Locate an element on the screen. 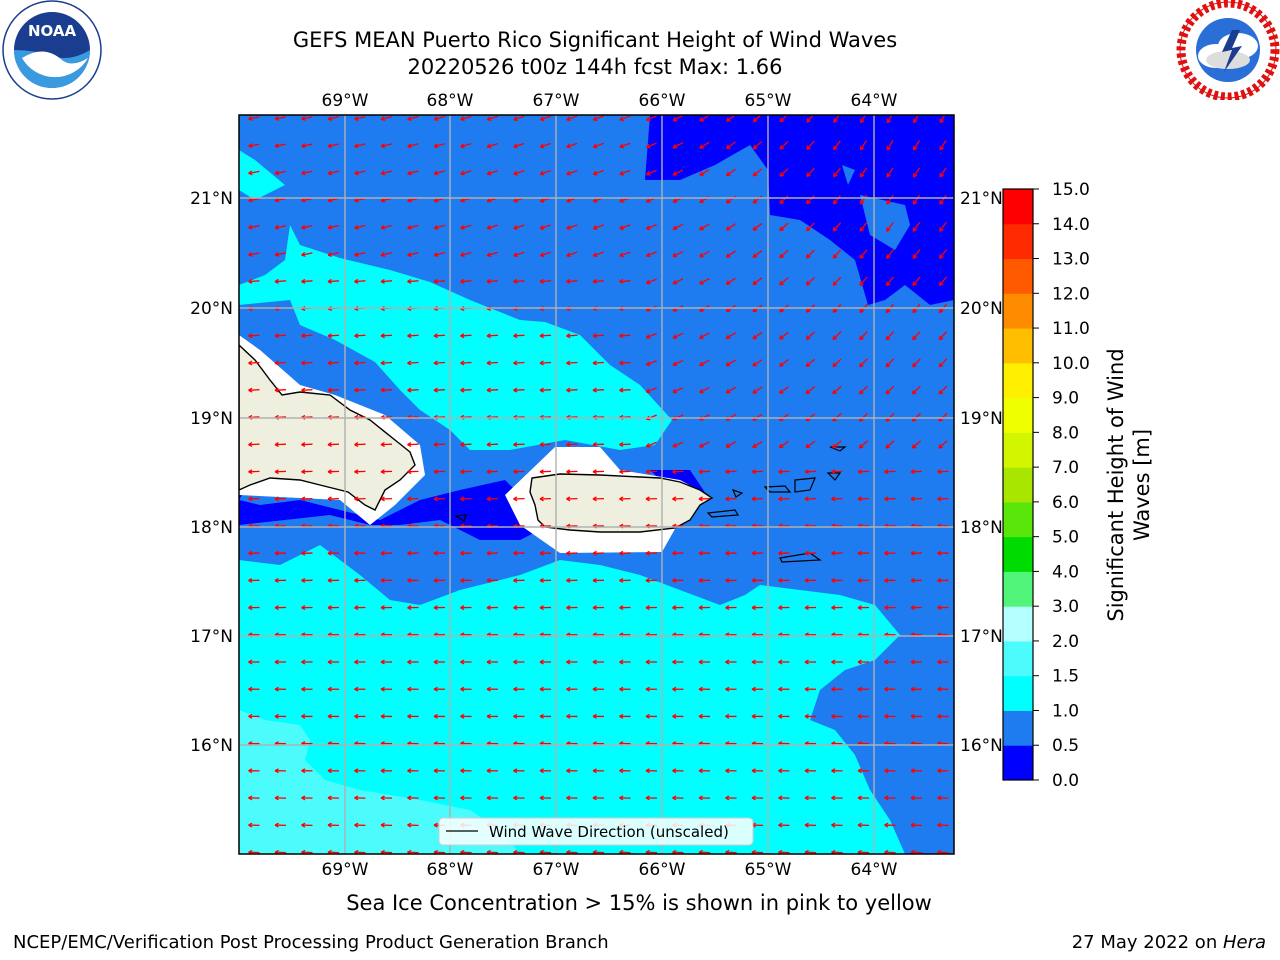  lon-label: 69°W is located at coordinates (345, 101).